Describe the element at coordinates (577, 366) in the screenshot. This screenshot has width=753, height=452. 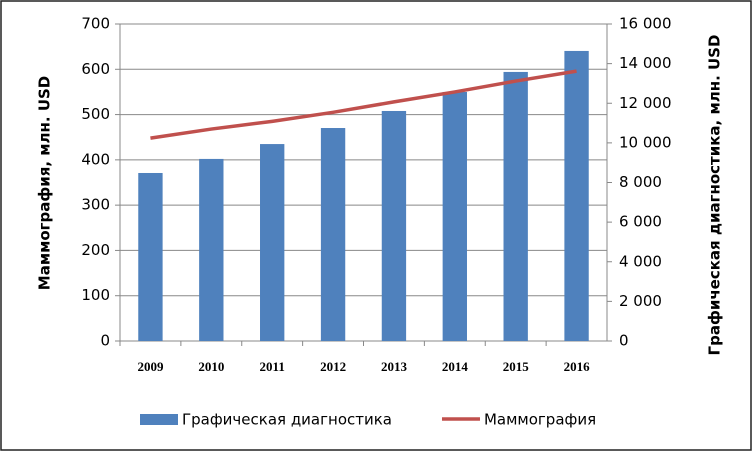
I see `x-tick-label: 2016` at that location.